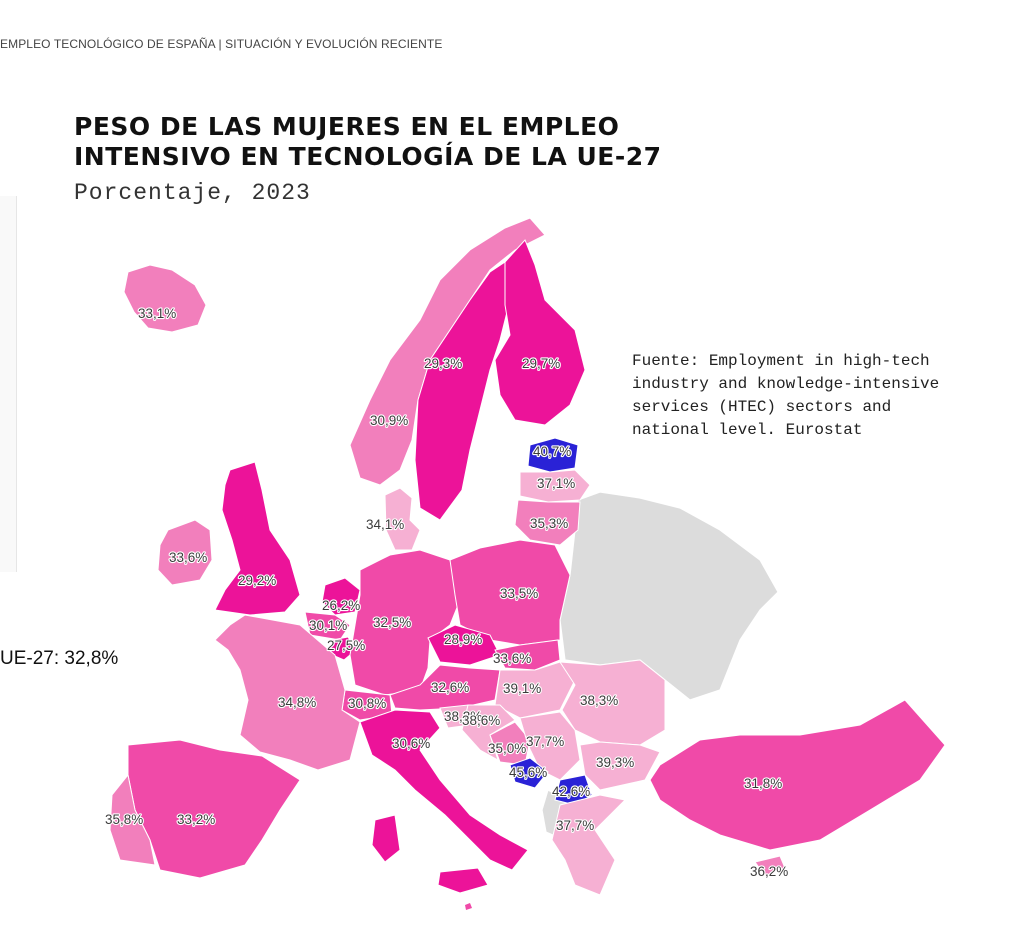 This screenshot has height=945, width=1024. I want to click on country-lithuania, so click(547, 522).